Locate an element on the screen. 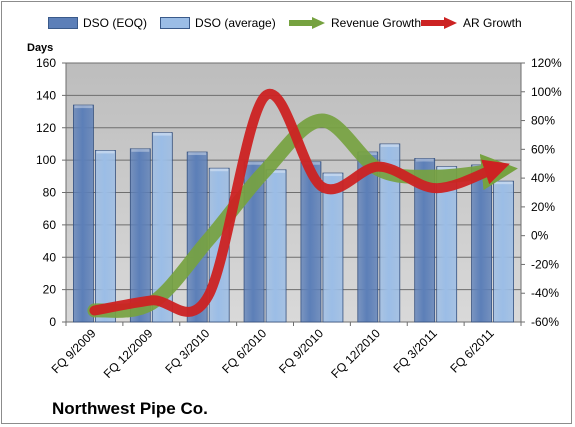  y-left-tick-label: 60 is located at coordinates (50, 225).